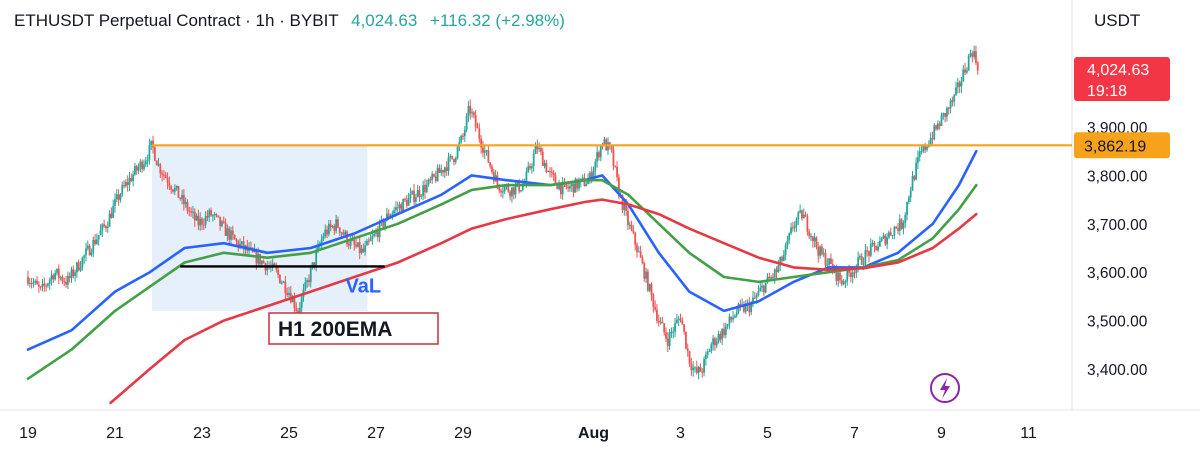 Image resolution: width=1200 pixels, height=453 pixels. What do you see at coordinates (1122, 79) in the screenshot?
I see `last-price-tag` at bounding box center [1122, 79].